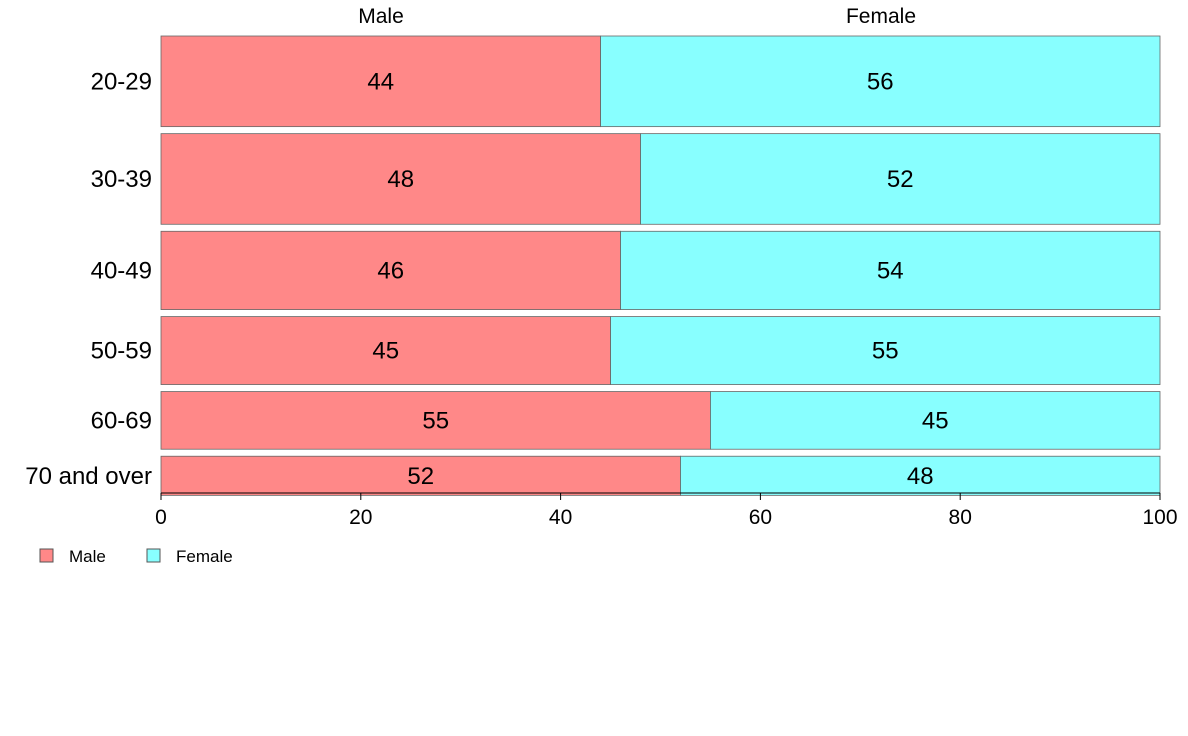 This screenshot has height=736, width=1188. Describe the element at coordinates (560, 517) in the screenshot. I see `x-tick-label: 40` at that location.